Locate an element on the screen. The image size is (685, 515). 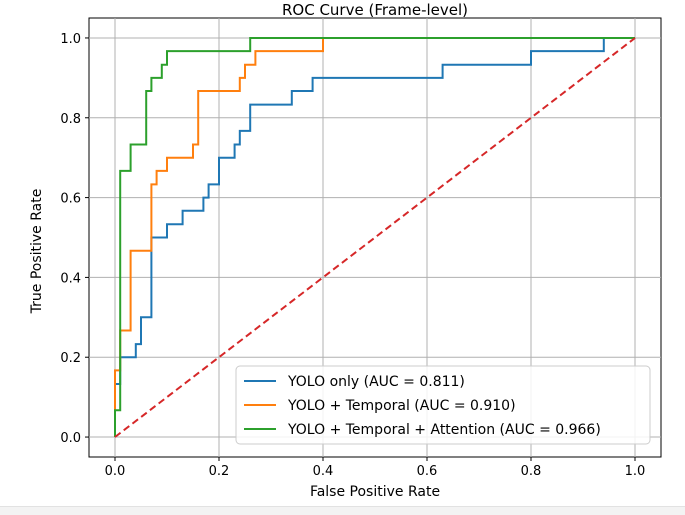
x-tick-label: 0.8 is located at coordinates (531, 471).